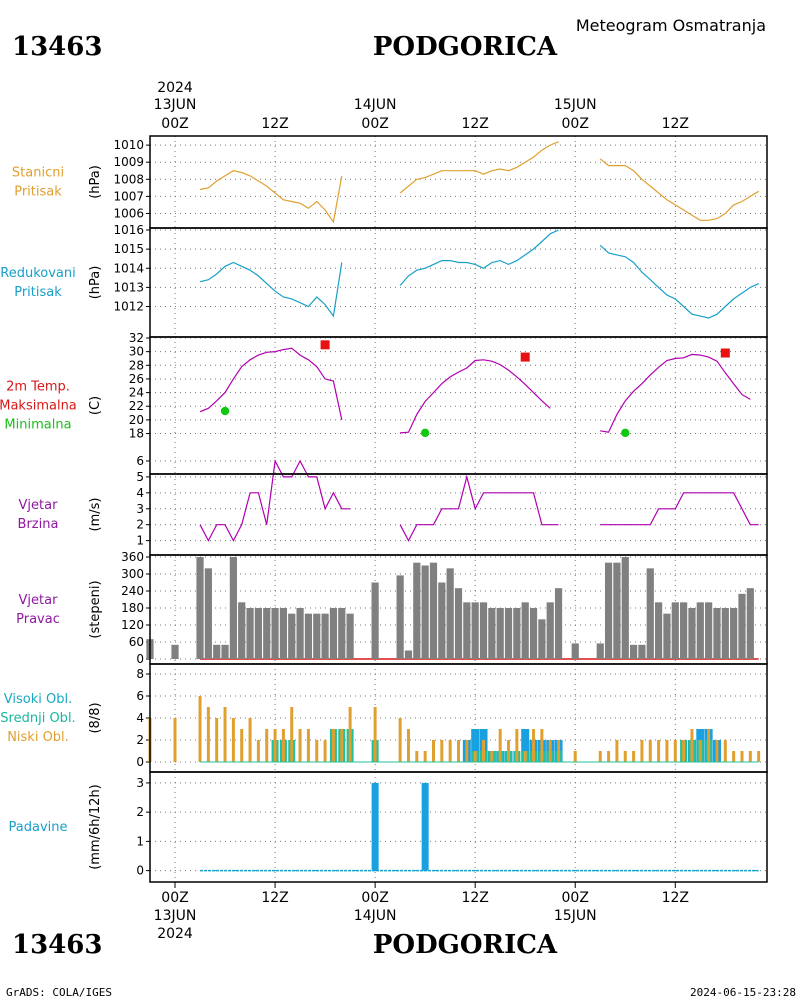 The height and width of the screenshot is (1000, 800). What do you see at coordinates (59, 992) in the screenshot?
I see `footer-credit: GrADS: COLA/IGES` at bounding box center [59, 992].